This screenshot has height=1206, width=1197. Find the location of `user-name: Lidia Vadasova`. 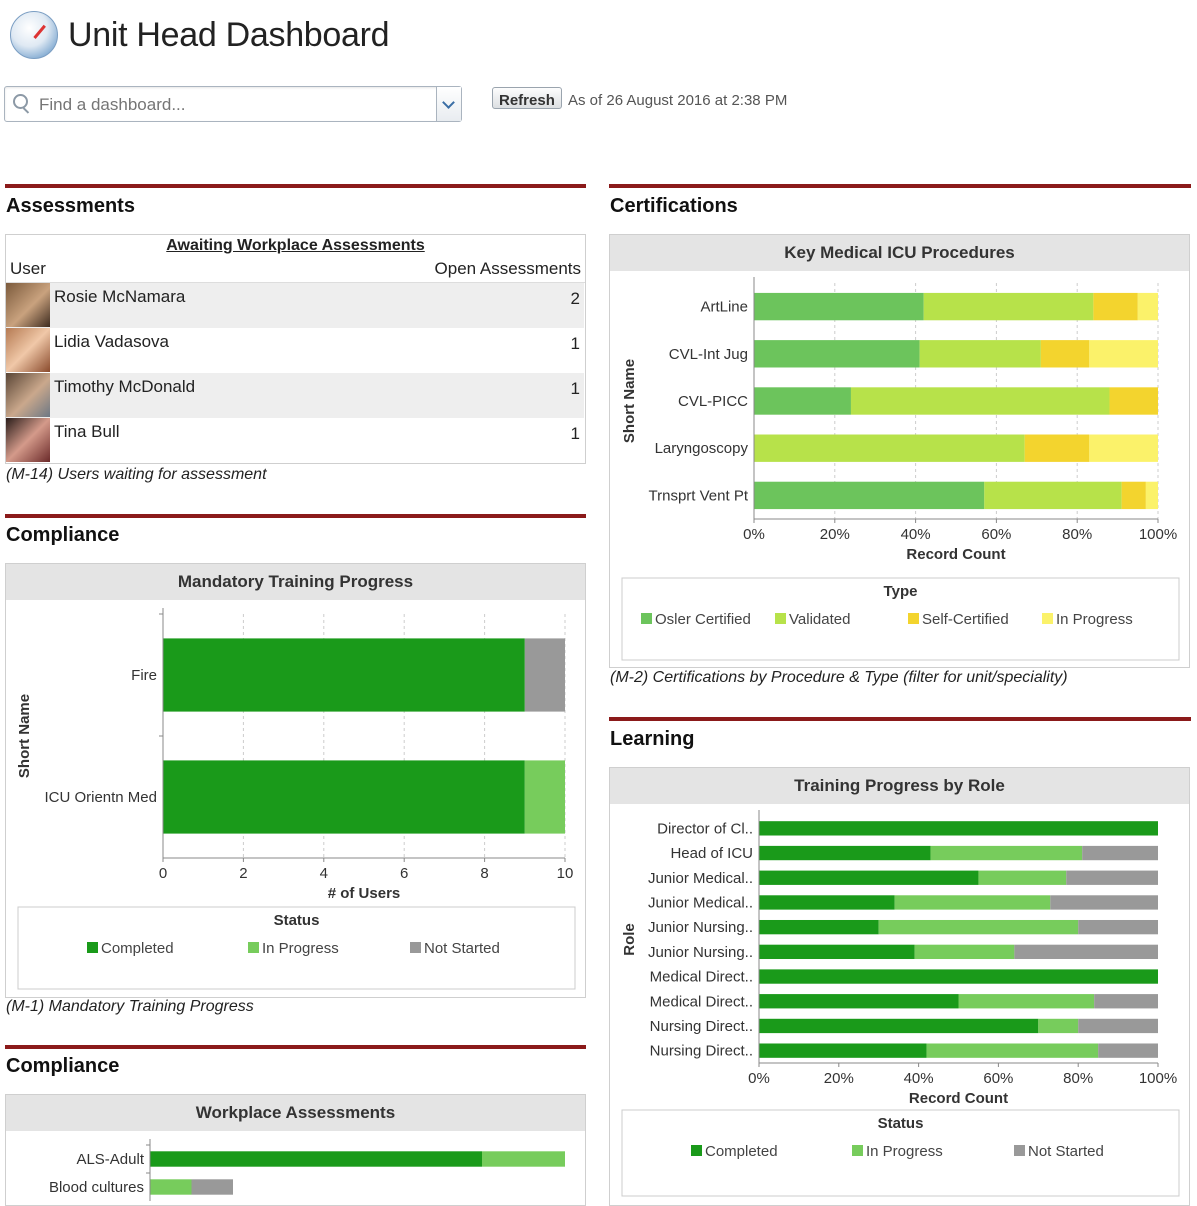

user-name: Lidia Vadasova is located at coordinates (111, 341).